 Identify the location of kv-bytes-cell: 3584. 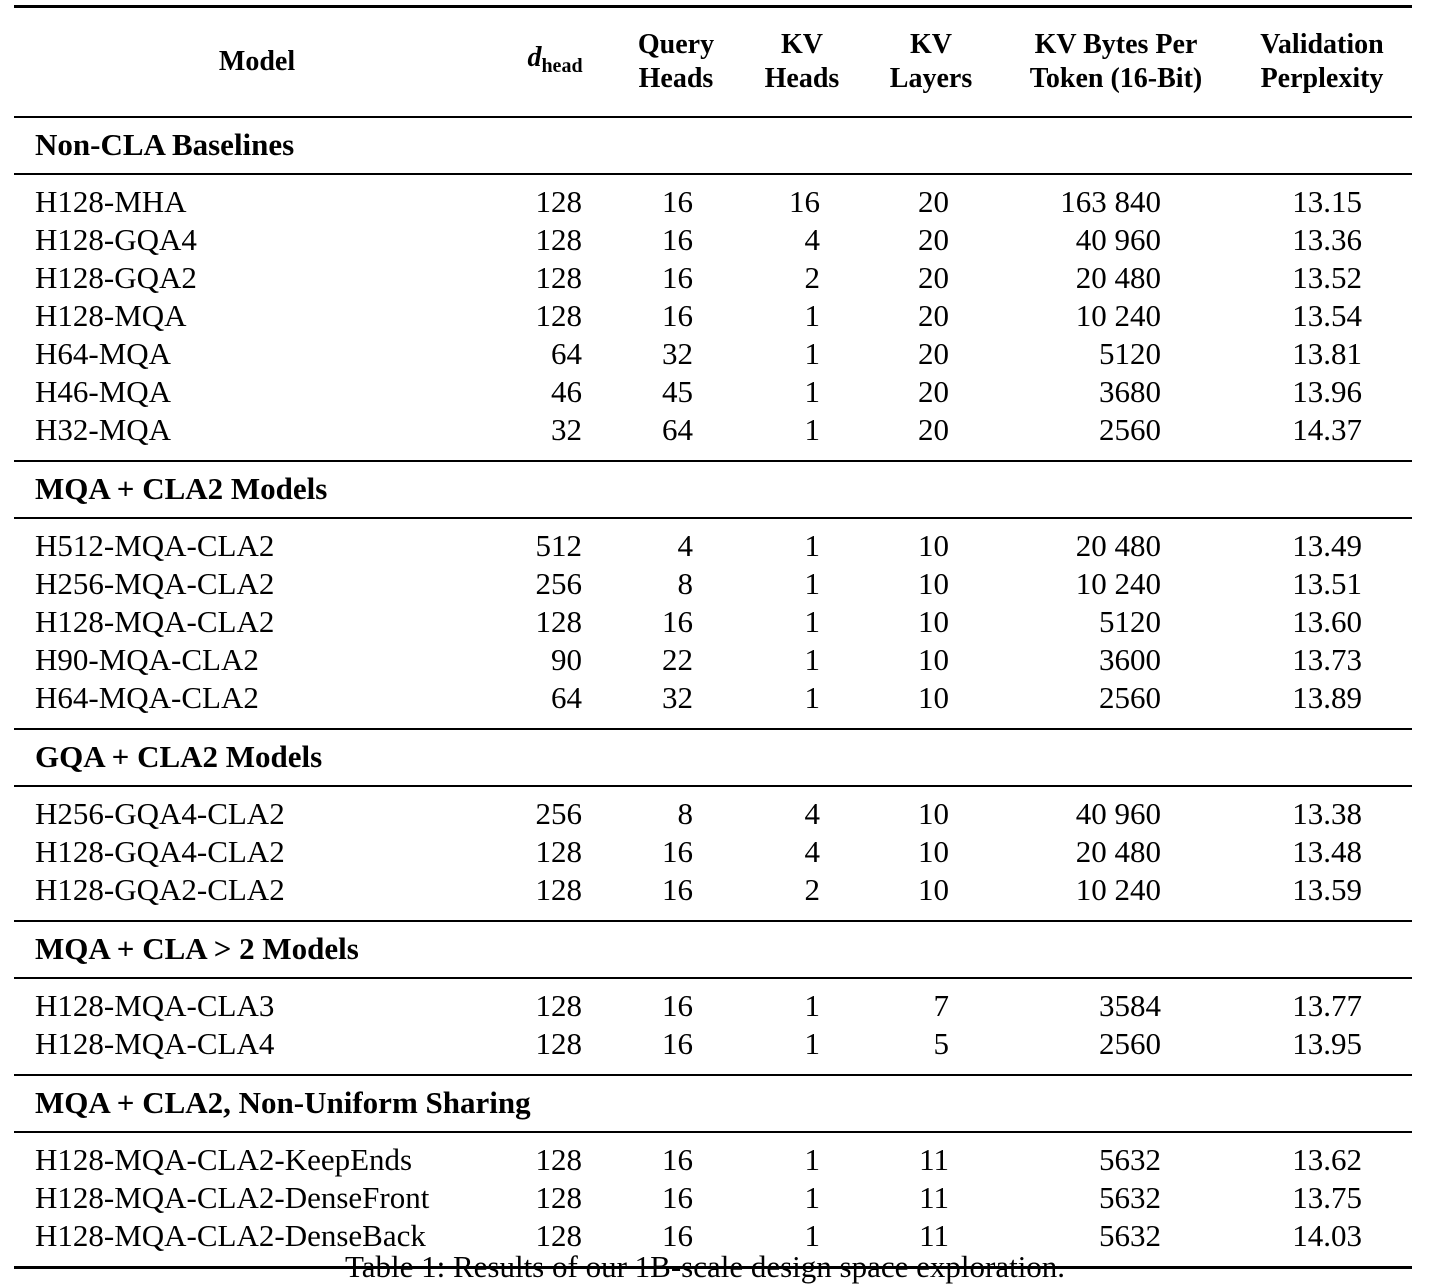
(1130, 1005).